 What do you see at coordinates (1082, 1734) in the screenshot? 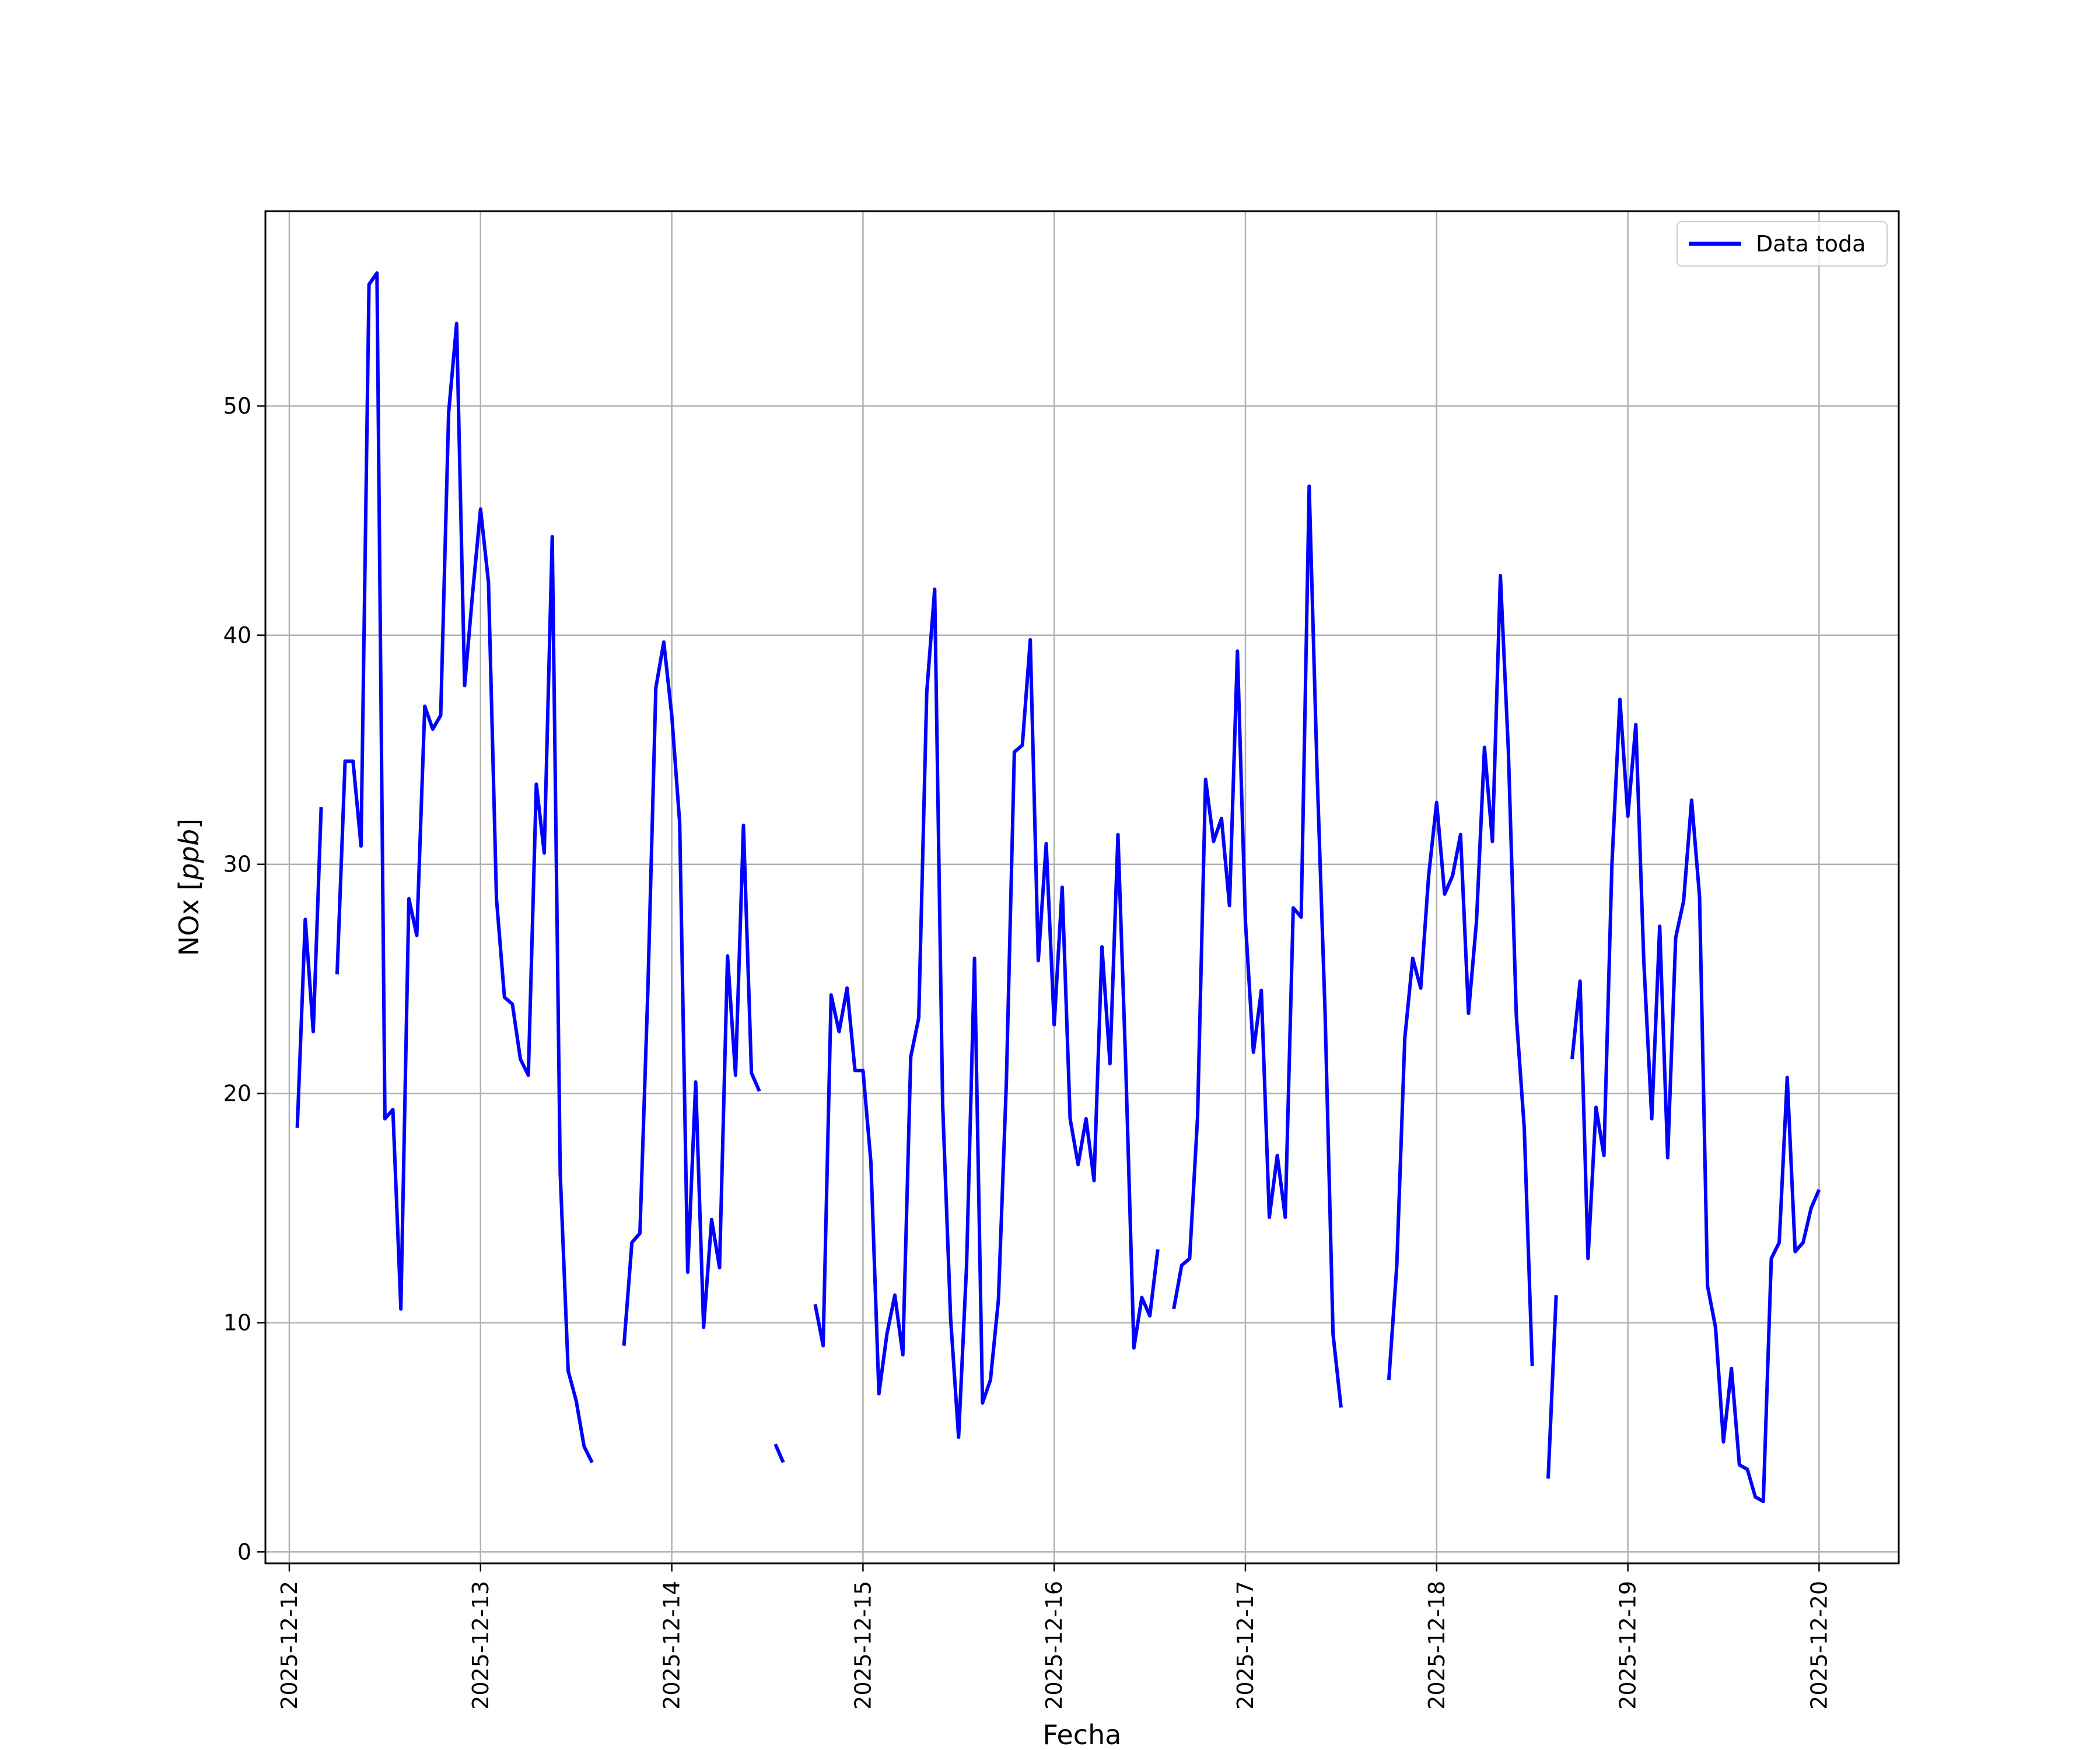
I see `x-axis-label: Fecha` at bounding box center [1082, 1734].